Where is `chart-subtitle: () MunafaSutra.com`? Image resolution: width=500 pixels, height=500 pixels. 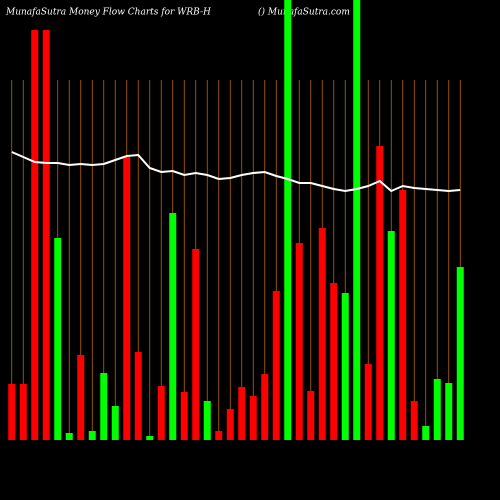
chart-subtitle: () MunafaSutra.com is located at coordinates (304, 12).